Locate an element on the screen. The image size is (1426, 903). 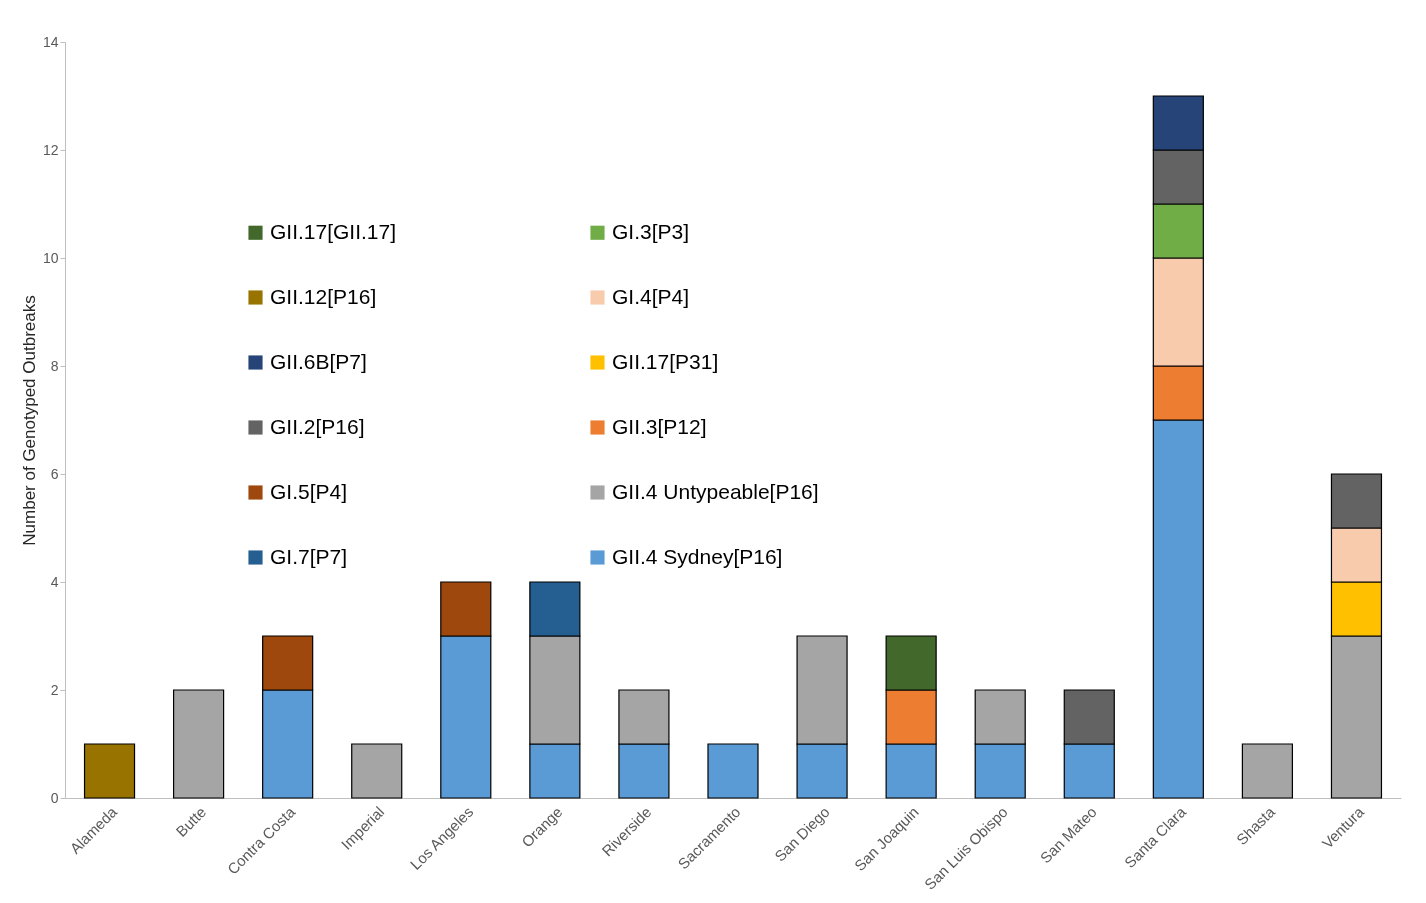
y-tick-label: 10 is located at coordinates (50, 257).